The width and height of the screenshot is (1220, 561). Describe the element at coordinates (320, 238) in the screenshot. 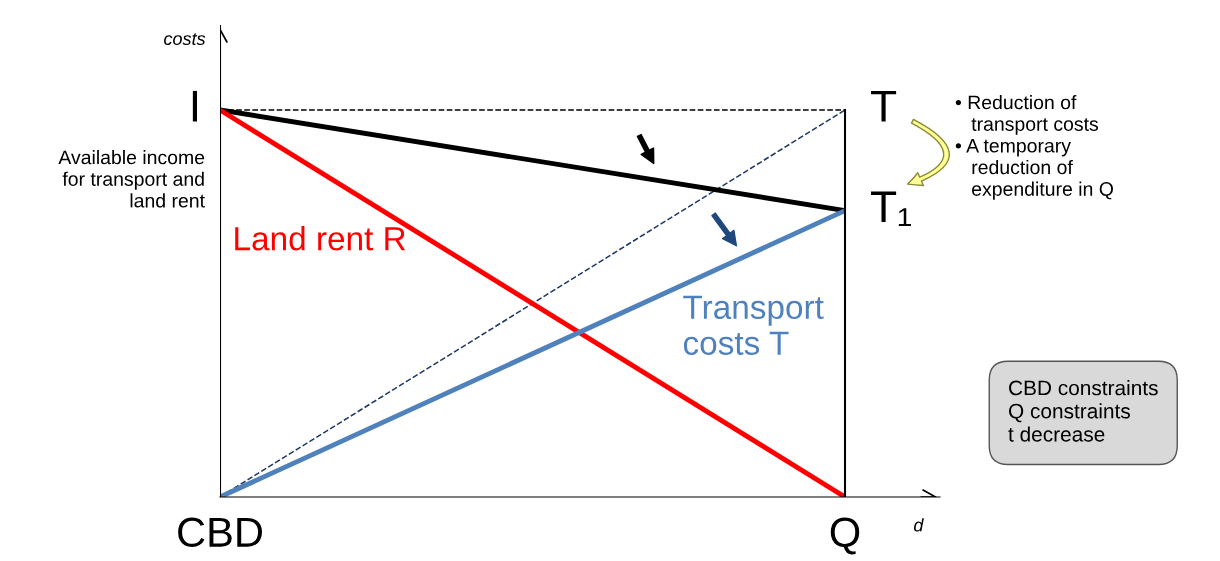

I see `series-label: Land rent R` at that location.